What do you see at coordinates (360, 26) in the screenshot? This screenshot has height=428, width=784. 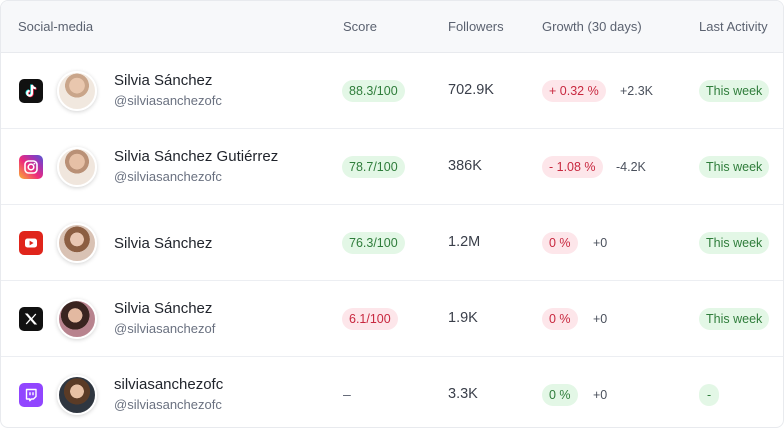 I see `column-header-score: Score` at bounding box center [360, 26].